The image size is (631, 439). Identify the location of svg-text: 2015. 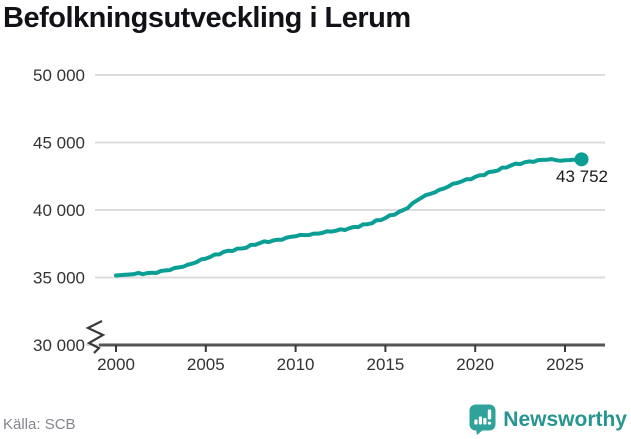
(385, 364).